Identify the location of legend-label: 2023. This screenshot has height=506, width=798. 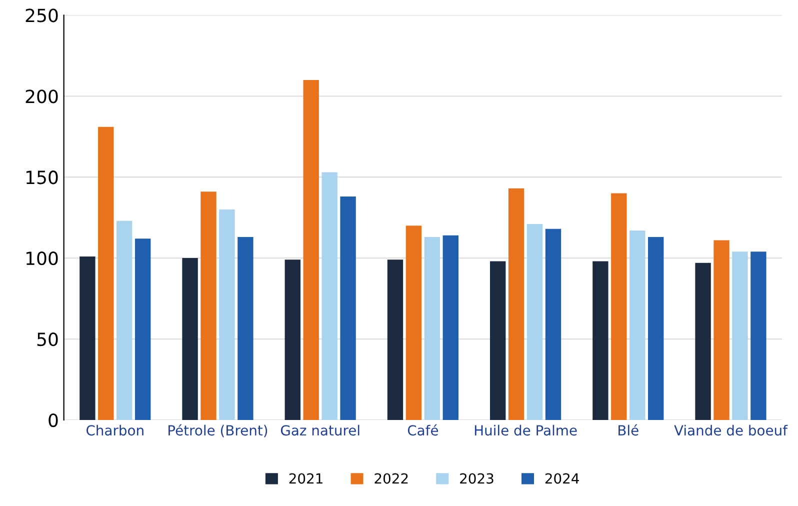
(477, 478).